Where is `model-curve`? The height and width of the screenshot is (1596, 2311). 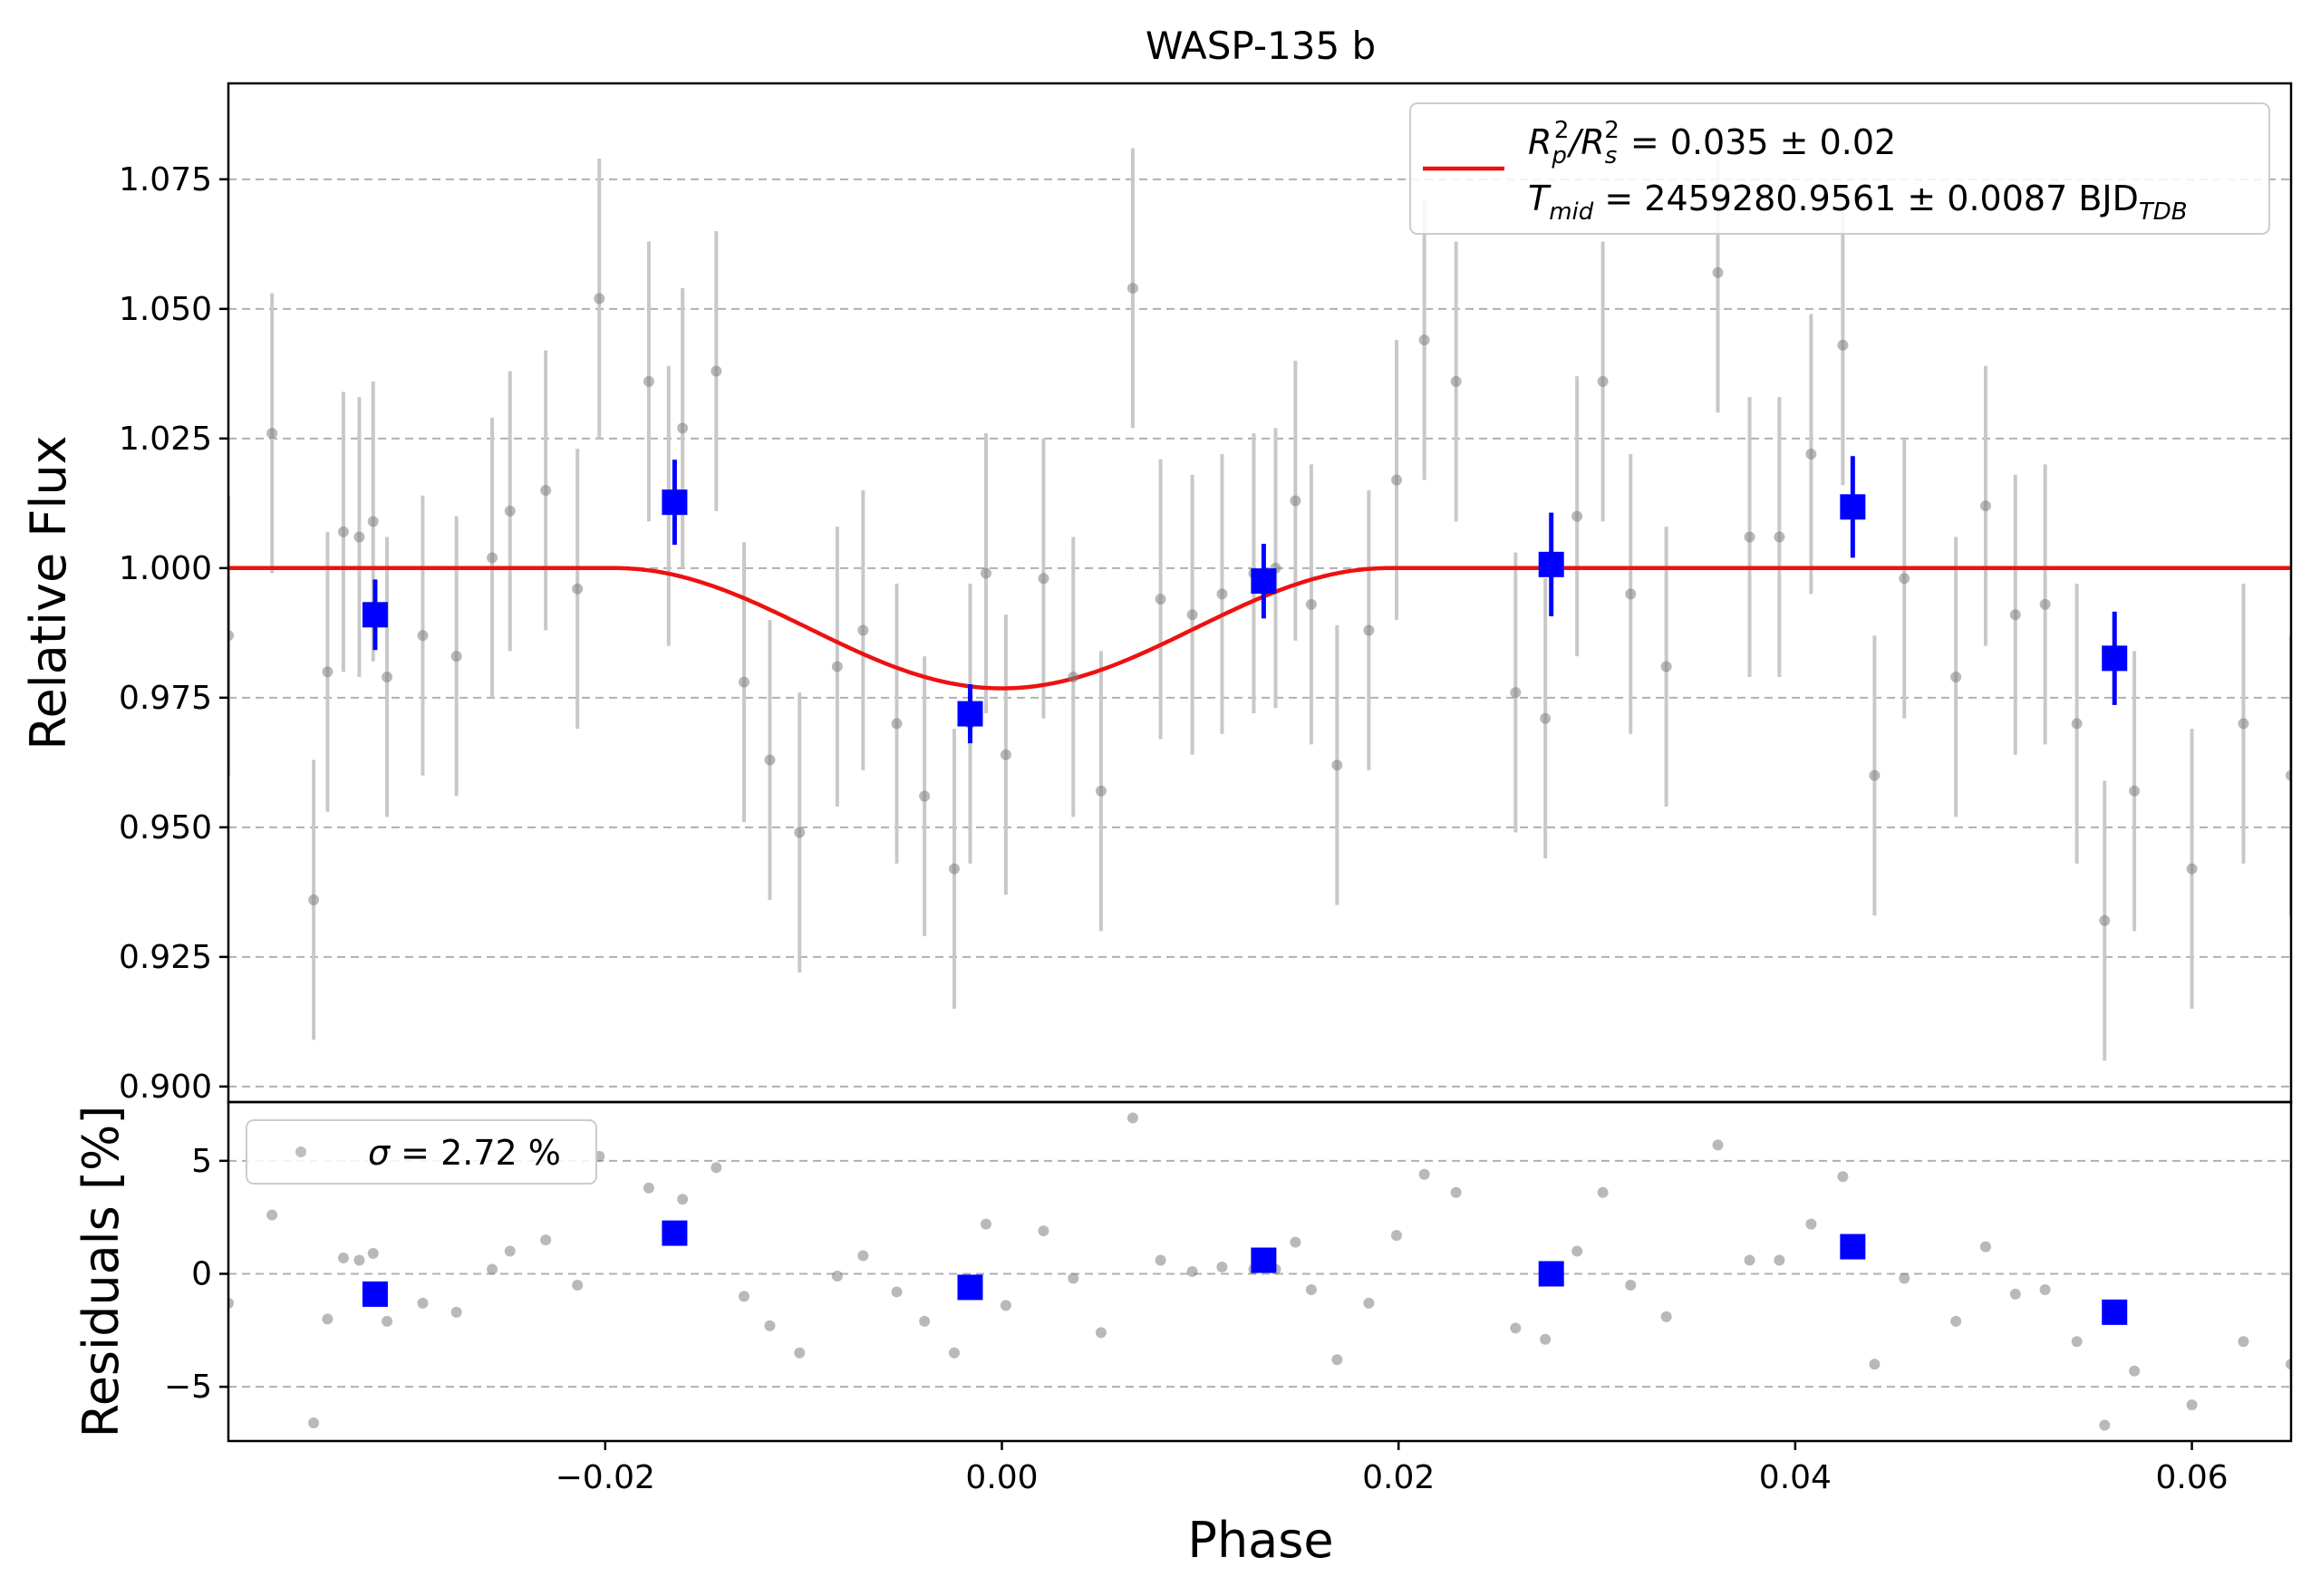
model-curve is located at coordinates (1259, 628).